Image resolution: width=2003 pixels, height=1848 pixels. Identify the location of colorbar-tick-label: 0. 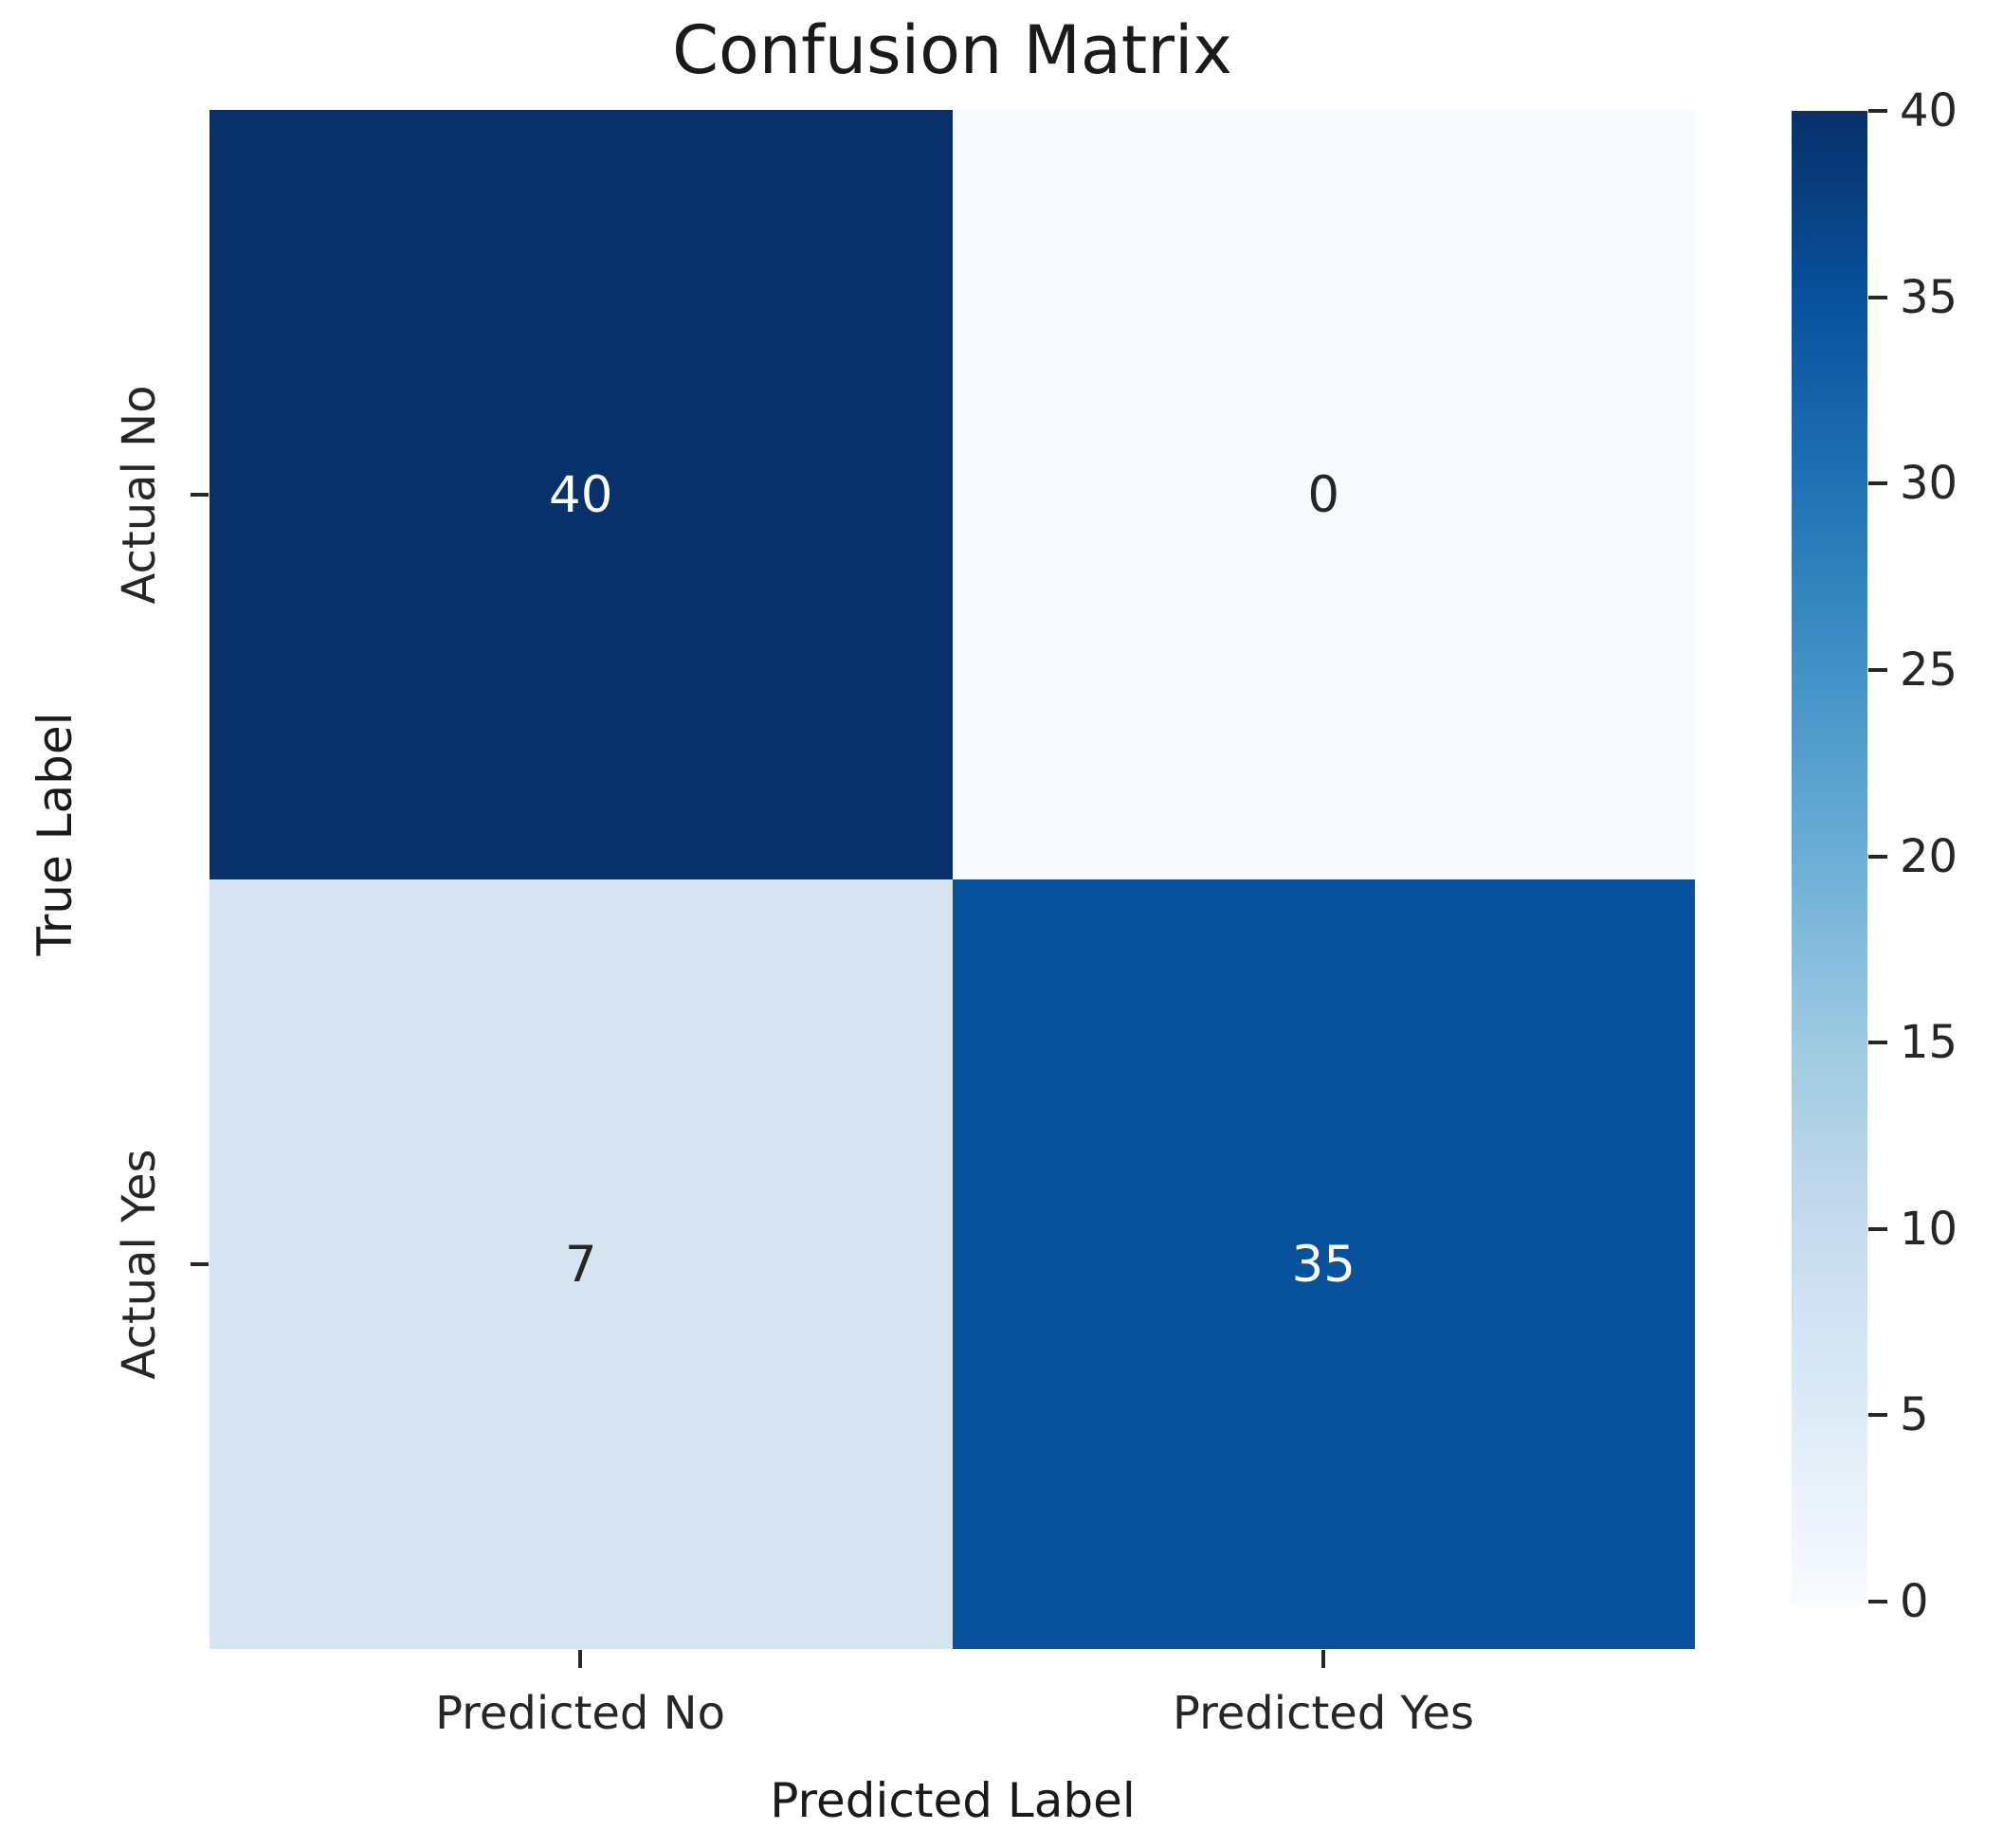
(1915, 1601).